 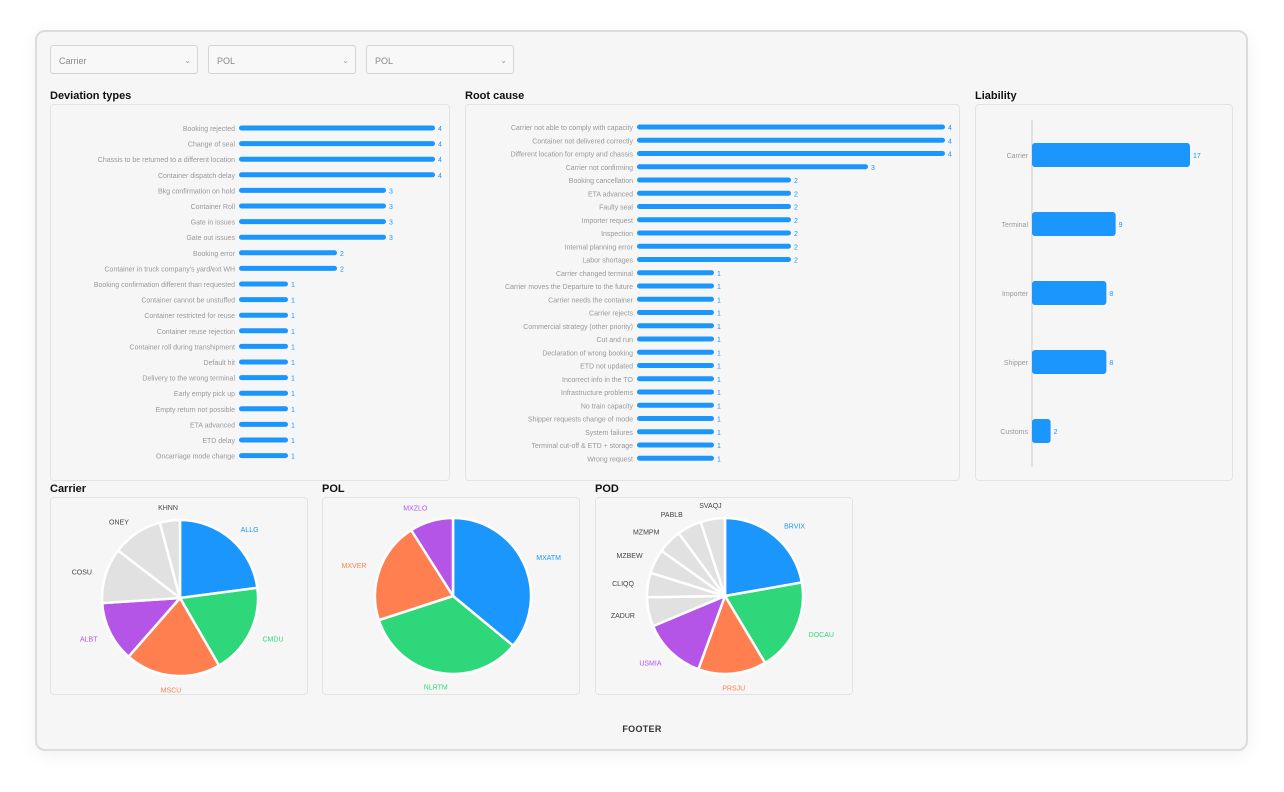 What do you see at coordinates (168, 508) in the screenshot?
I see `pie-slice-label: KHNN` at bounding box center [168, 508].